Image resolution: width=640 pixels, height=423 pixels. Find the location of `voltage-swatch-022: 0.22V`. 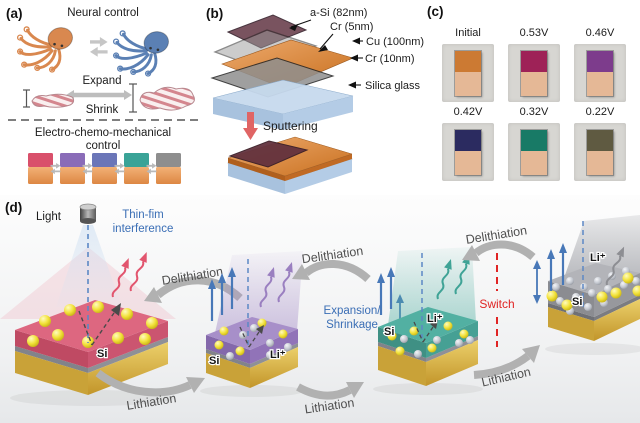

voltage-swatch-022: 0.22V is located at coordinates (600, 143).